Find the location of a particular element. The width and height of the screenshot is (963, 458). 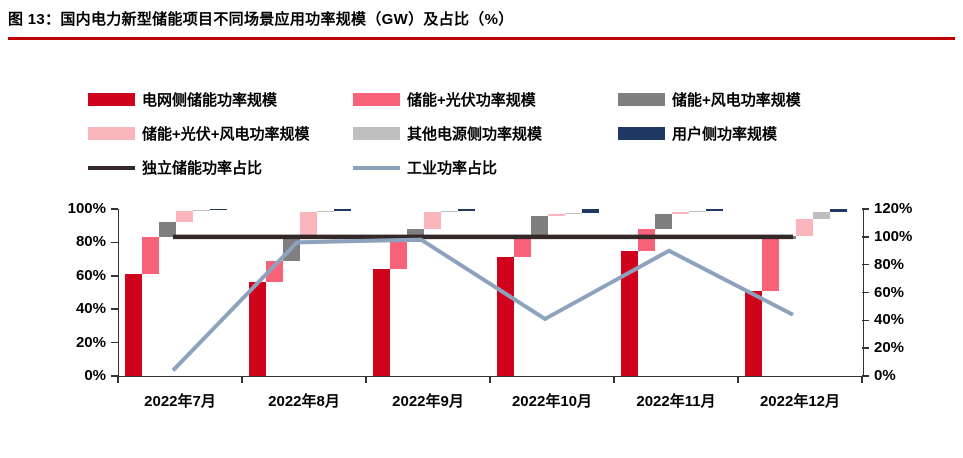

figure-title-bar: 图 13：国内电力新型储能项目不同场景应用功率规模（GW）及占比（%） is located at coordinates (481, 24).